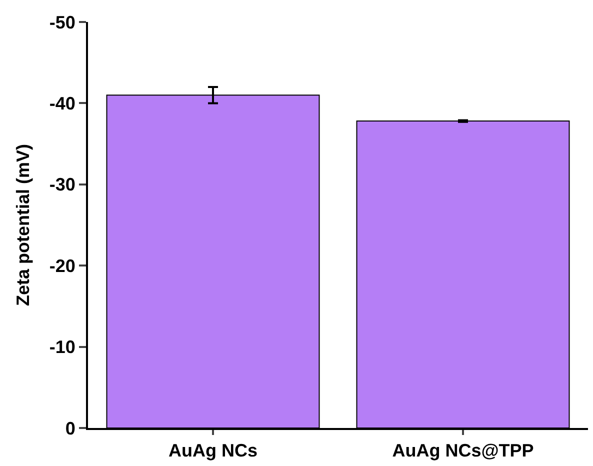  I want to click on y-tick-label: -30, so click(62, 184).